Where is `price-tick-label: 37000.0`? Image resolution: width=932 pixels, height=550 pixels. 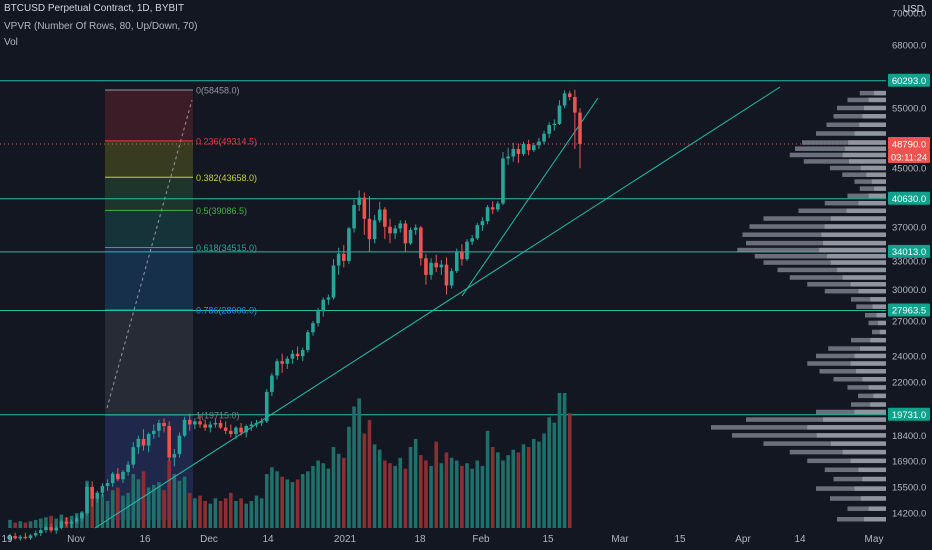 price-tick-label: 37000.0 is located at coordinates (909, 227).